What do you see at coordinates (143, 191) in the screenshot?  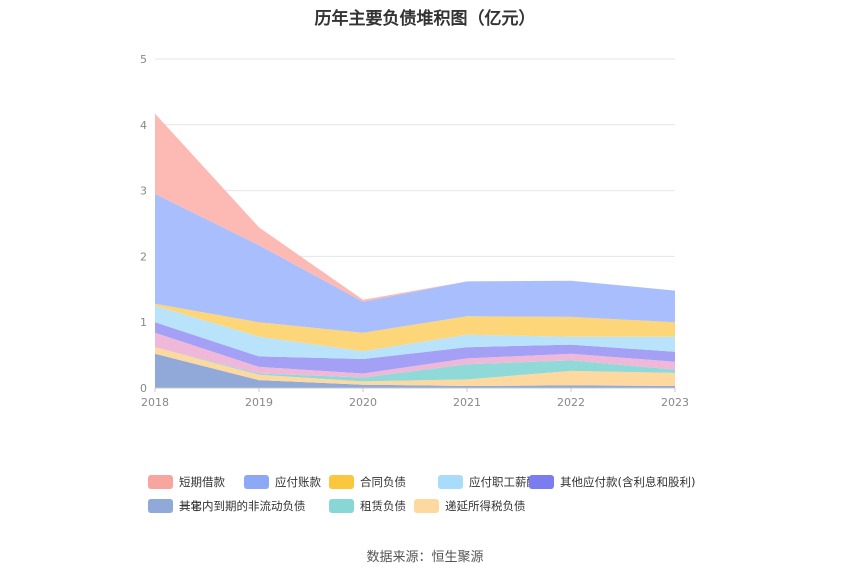 I see `y-tick-label: 3` at bounding box center [143, 191].